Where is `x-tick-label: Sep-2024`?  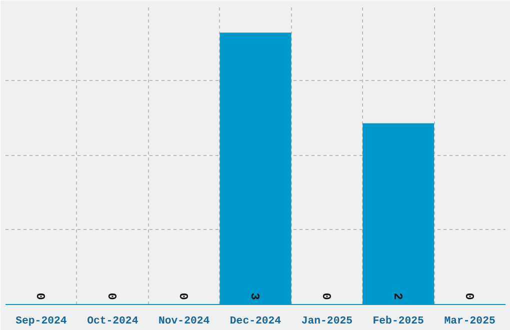 x-tick-label: Sep-2024 is located at coordinates (42, 322).